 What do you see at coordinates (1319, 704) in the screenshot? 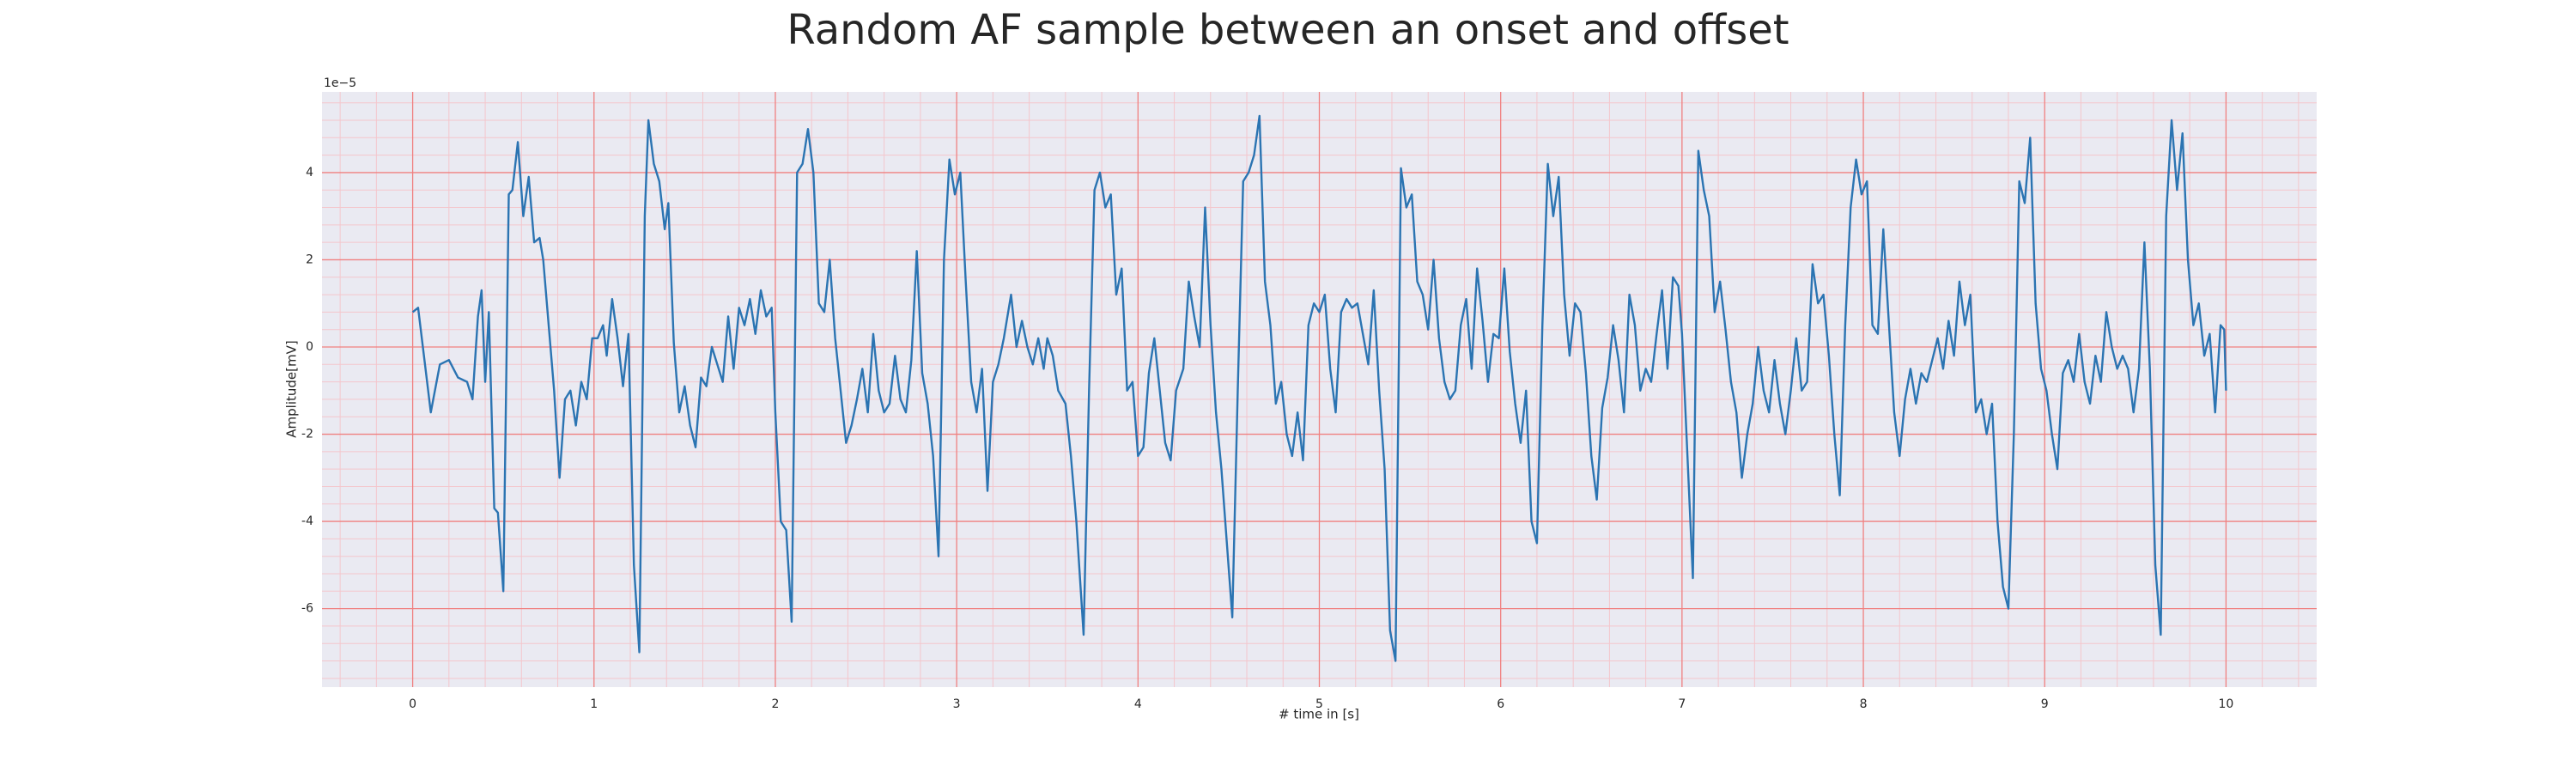
I see `x-tick-label: 5` at bounding box center [1319, 704].